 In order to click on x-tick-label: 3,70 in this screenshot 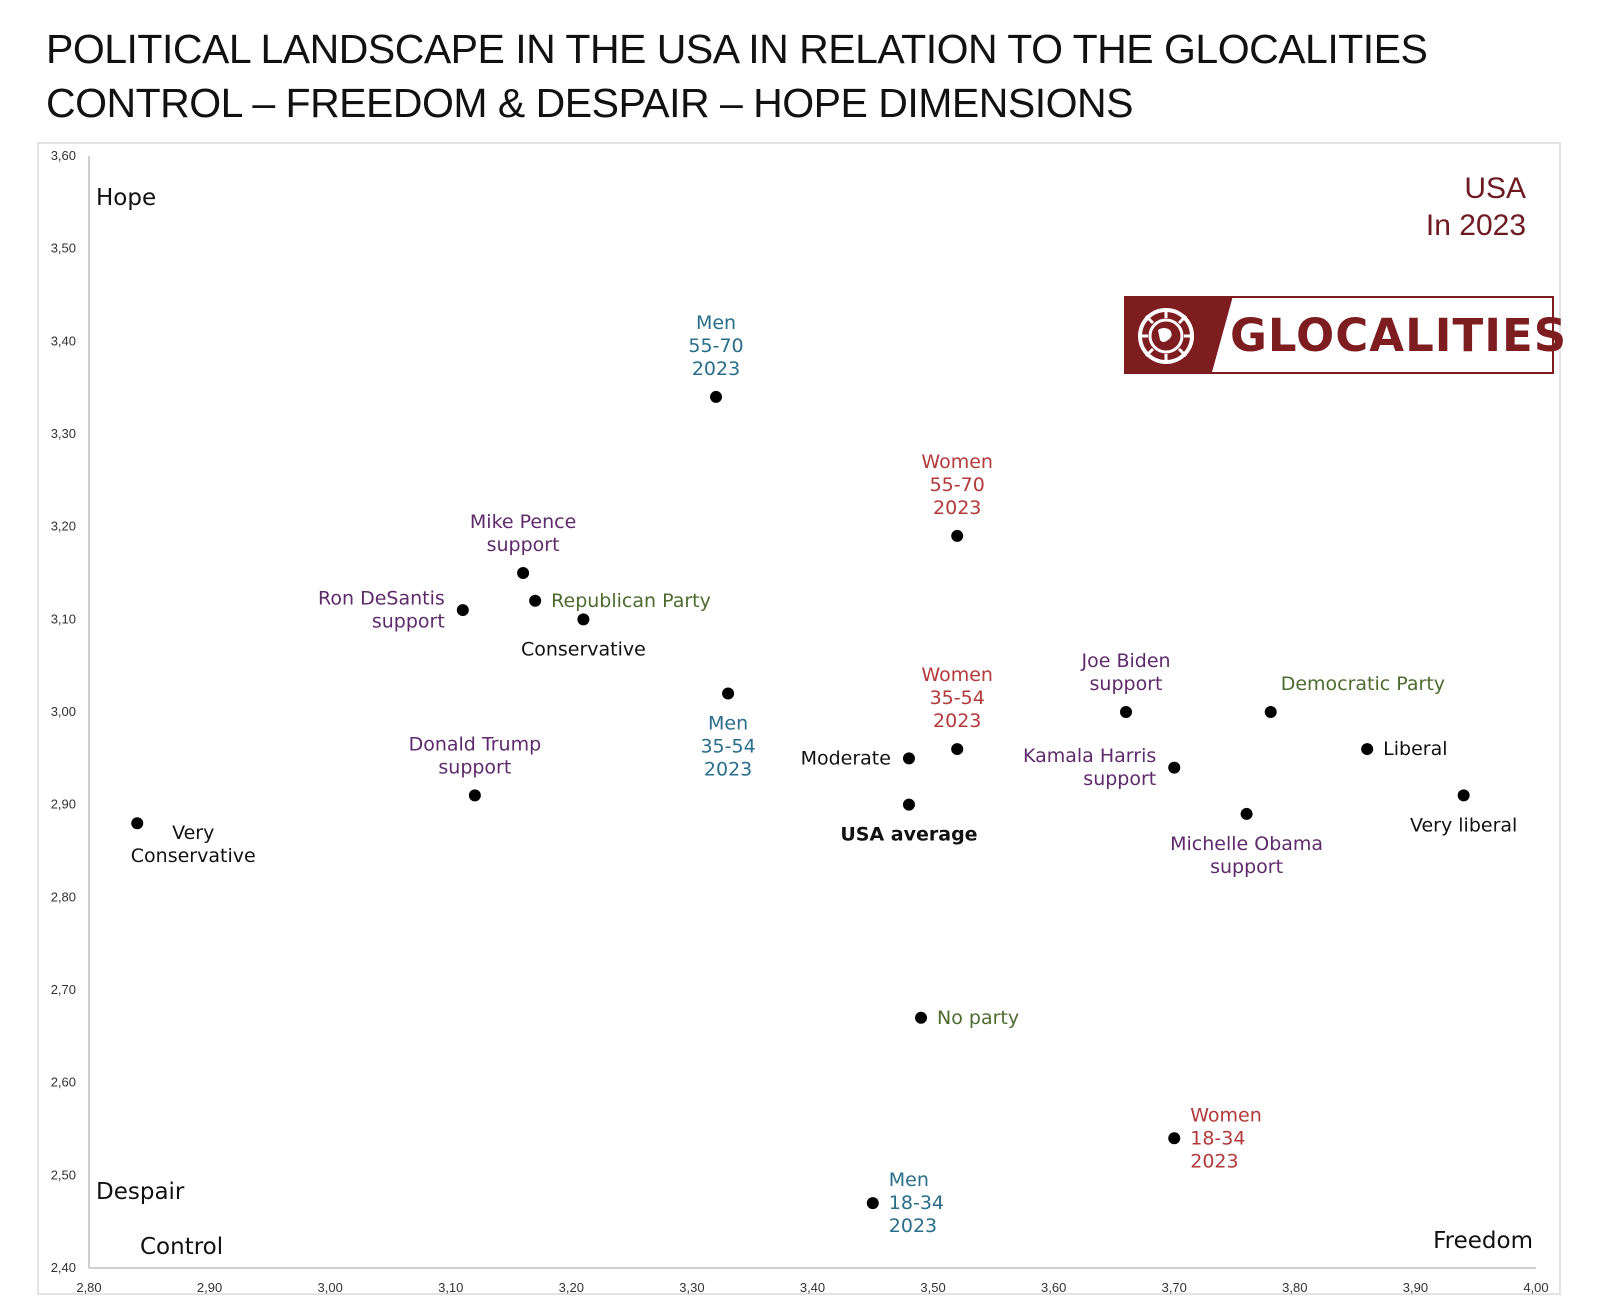, I will do `click(1174, 1287)`.